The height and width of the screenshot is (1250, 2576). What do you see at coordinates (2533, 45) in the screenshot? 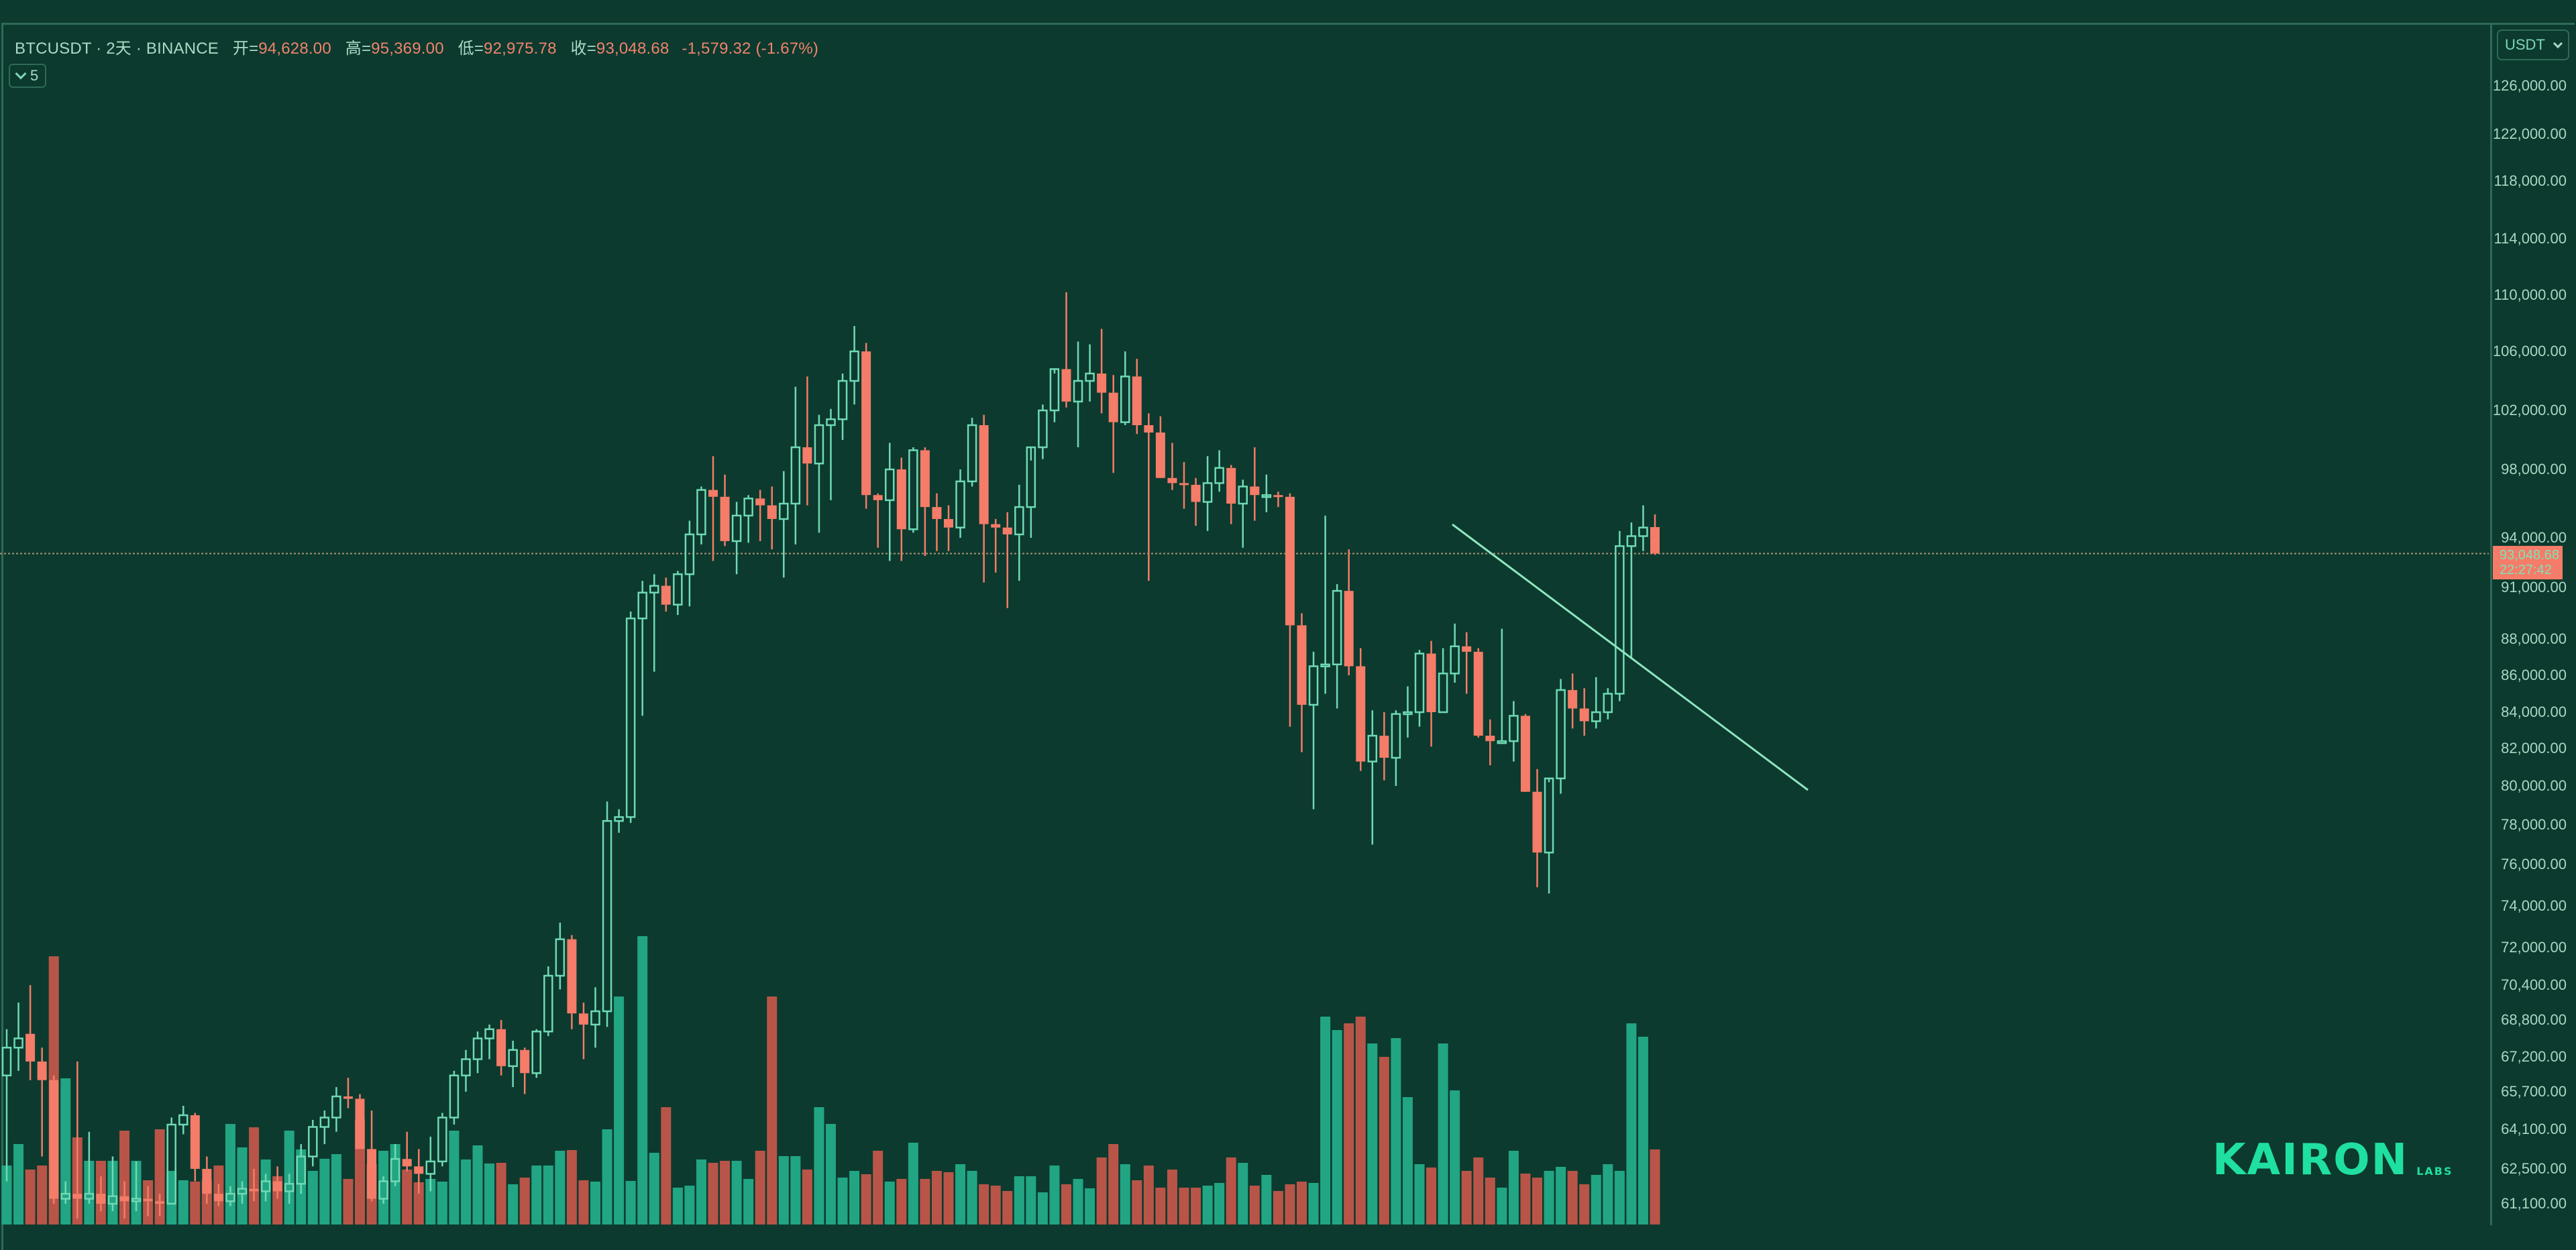
I see `currency-select: USDT` at bounding box center [2533, 45].